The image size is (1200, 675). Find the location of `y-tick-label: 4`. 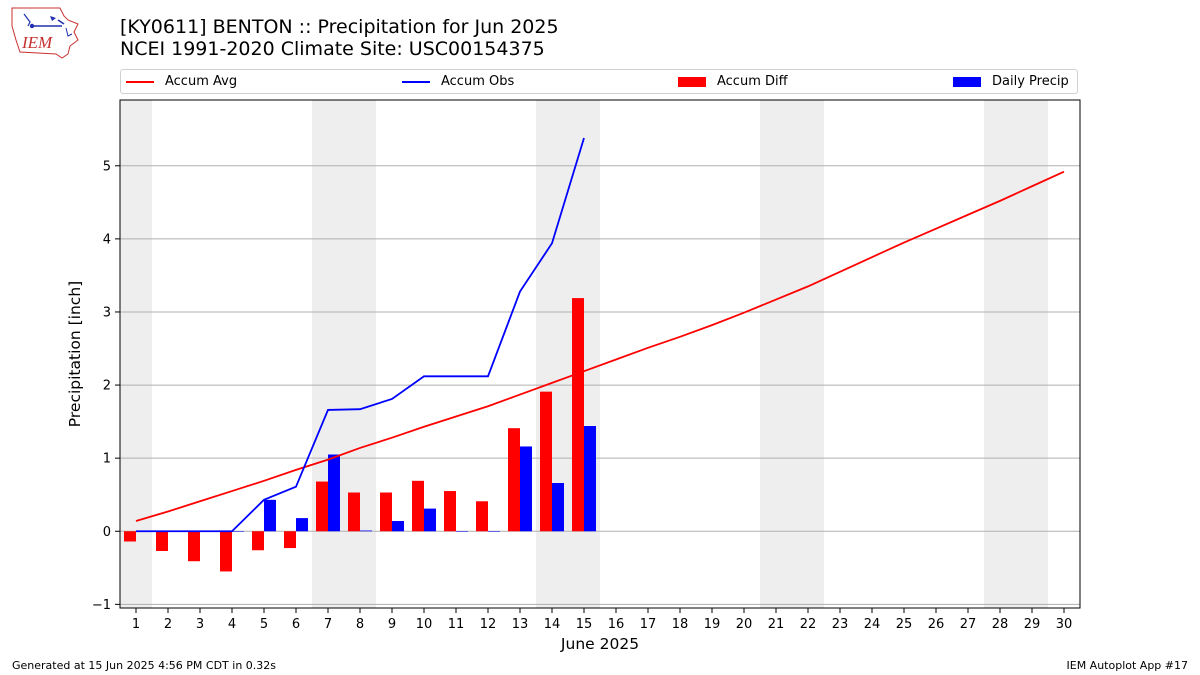

y-tick-label: 4 is located at coordinates (107, 239).